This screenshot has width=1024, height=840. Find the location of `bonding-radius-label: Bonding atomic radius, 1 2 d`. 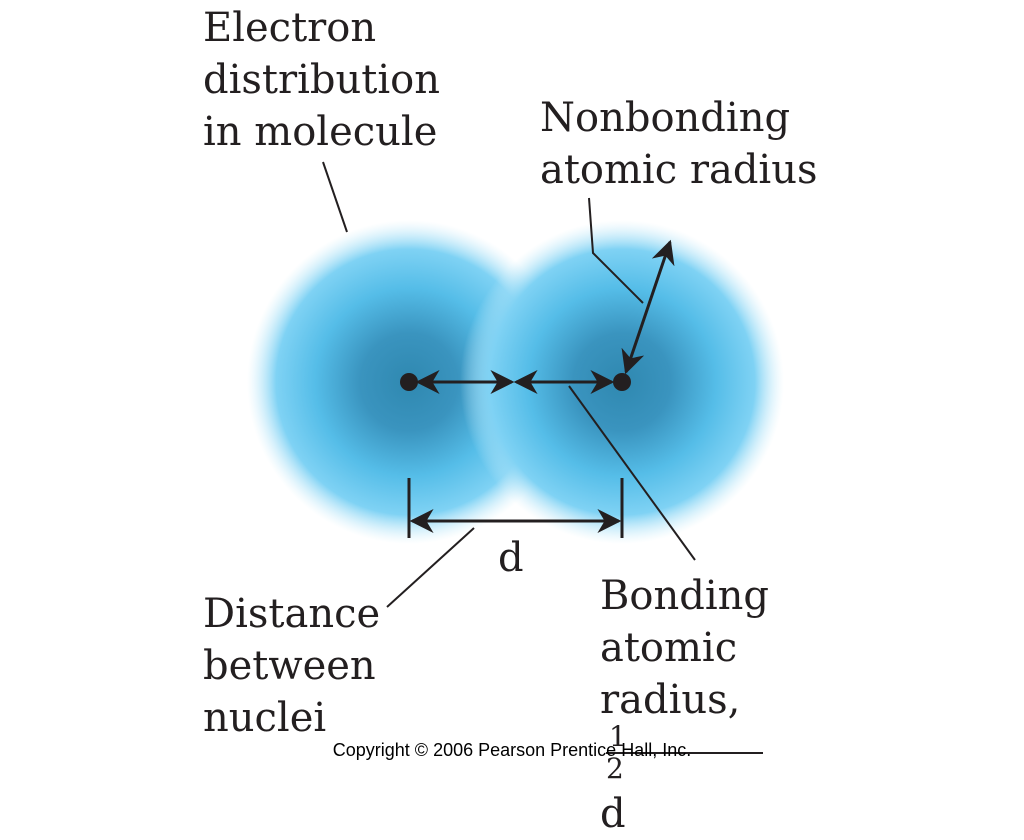

bonding-radius-label: Bonding atomic radius, 1 2 d is located at coordinates (684, 705).